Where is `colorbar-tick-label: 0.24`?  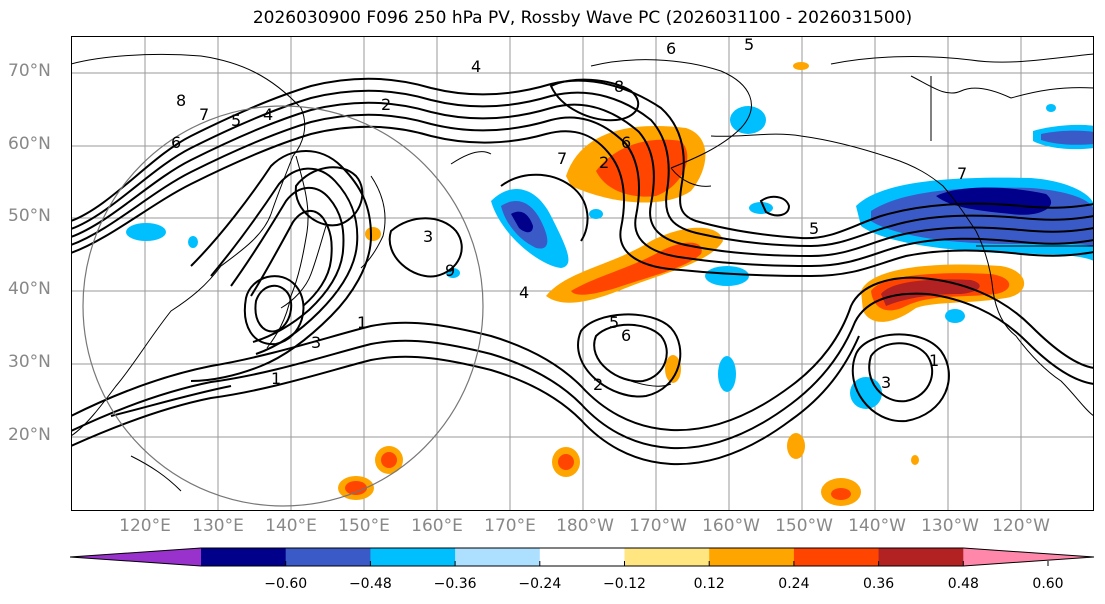
colorbar-tick-label: 0.24 is located at coordinates (794, 584).